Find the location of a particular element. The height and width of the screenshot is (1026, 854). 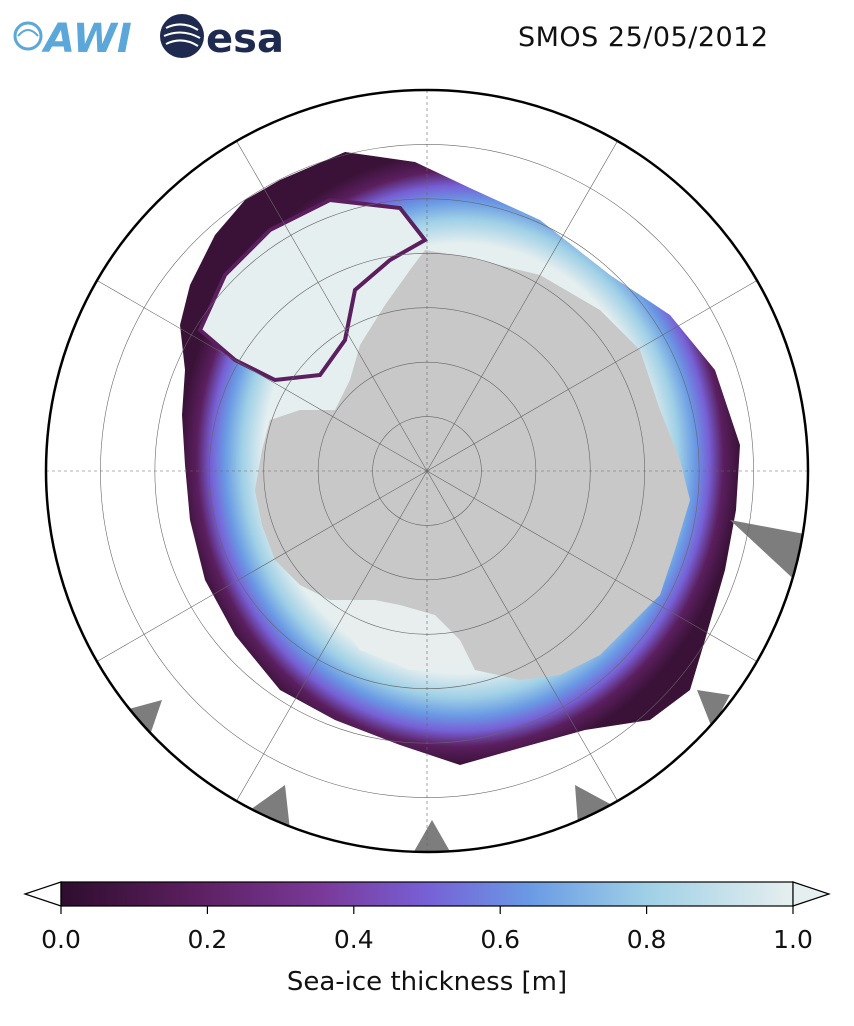

colorbar-tick-label: 0.0 is located at coordinates (61, 939).